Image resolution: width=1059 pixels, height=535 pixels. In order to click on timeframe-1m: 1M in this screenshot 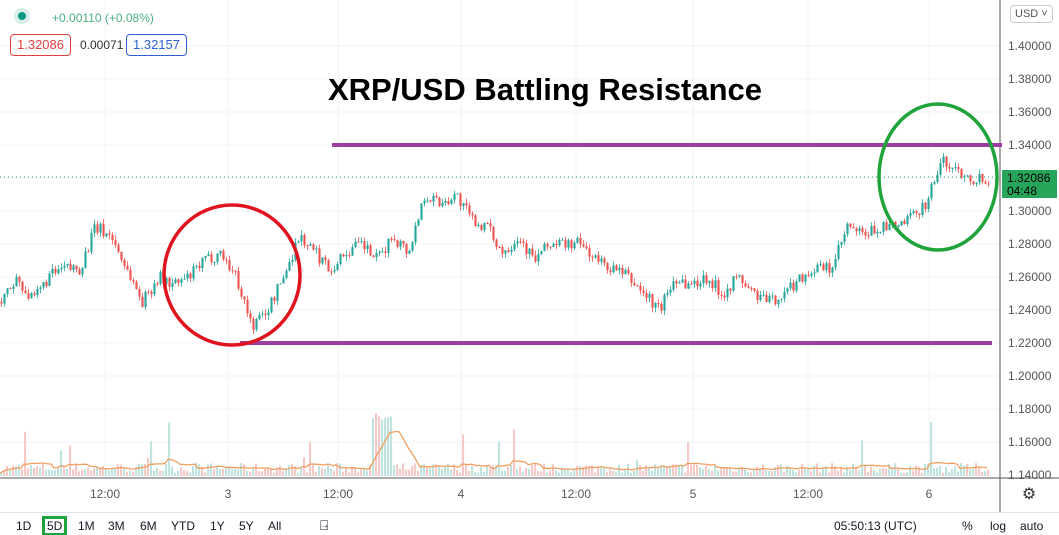, I will do `click(86, 526)`.